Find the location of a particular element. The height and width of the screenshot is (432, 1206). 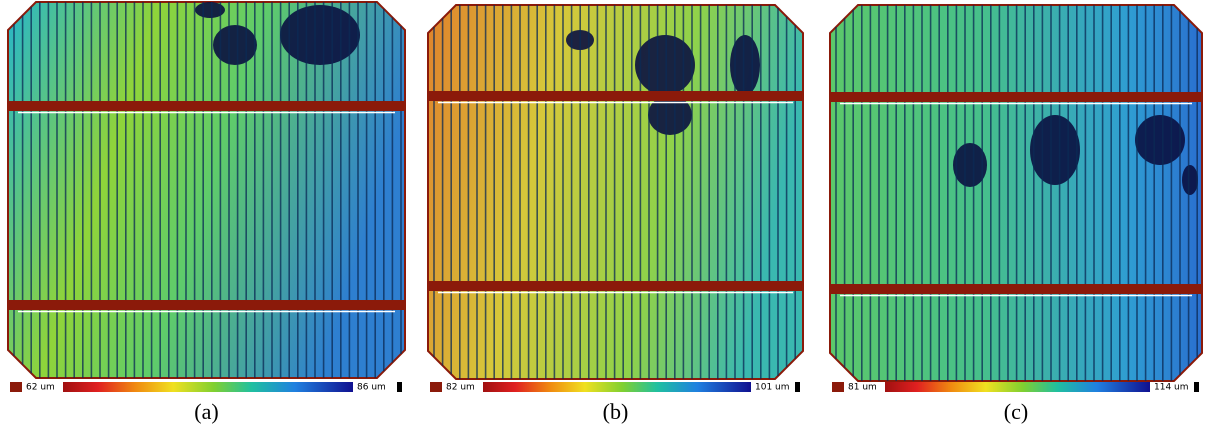

scale-max: 101 um is located at coordinates (772, 388).